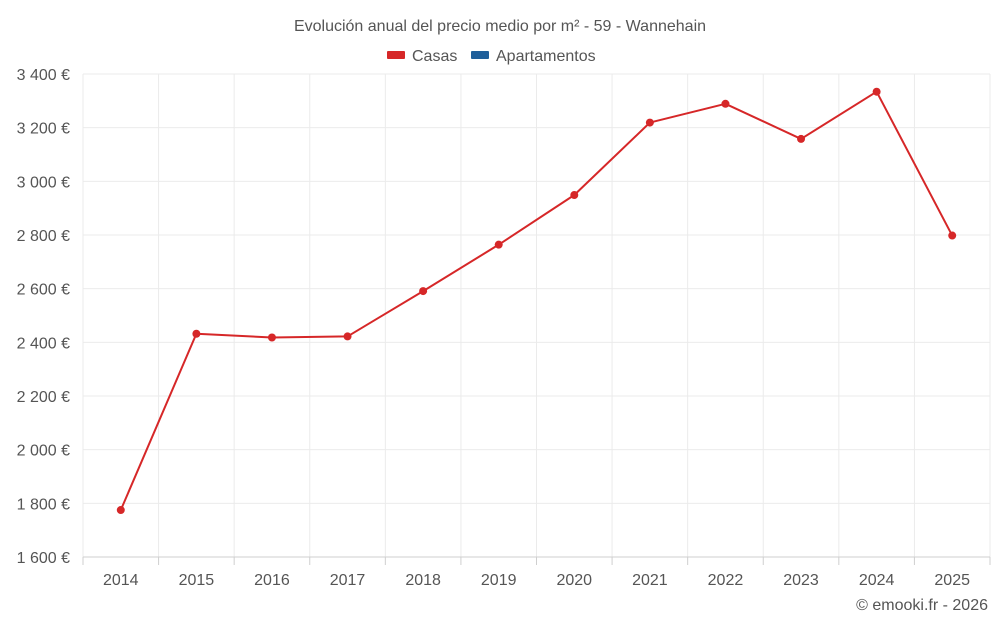  I want to click on legend-item-apartamentos: Apartamentos, so click(533, 56).